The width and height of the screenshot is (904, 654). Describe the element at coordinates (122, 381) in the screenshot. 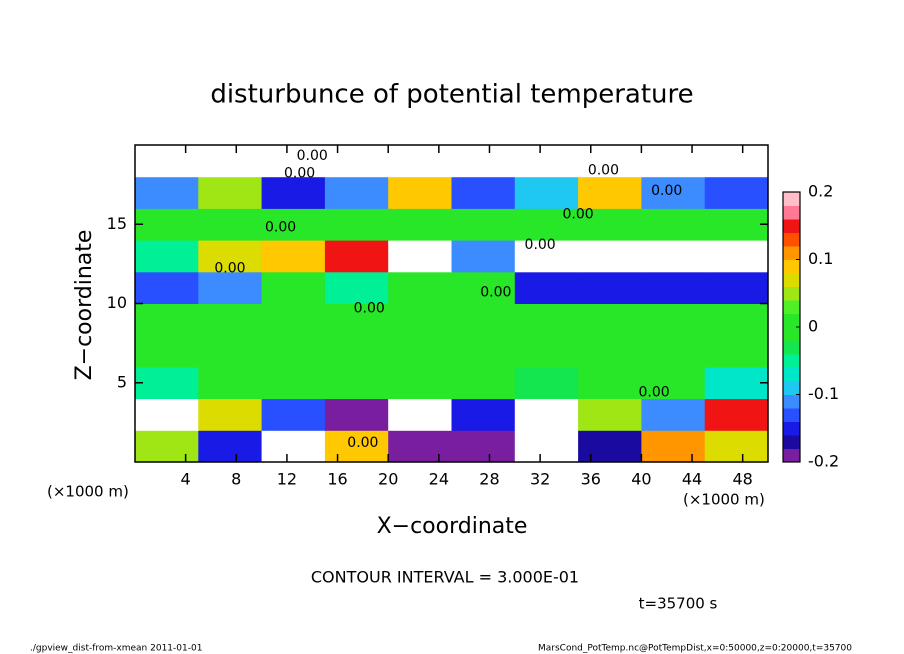

I see `y-tick-label: 5` at that location.